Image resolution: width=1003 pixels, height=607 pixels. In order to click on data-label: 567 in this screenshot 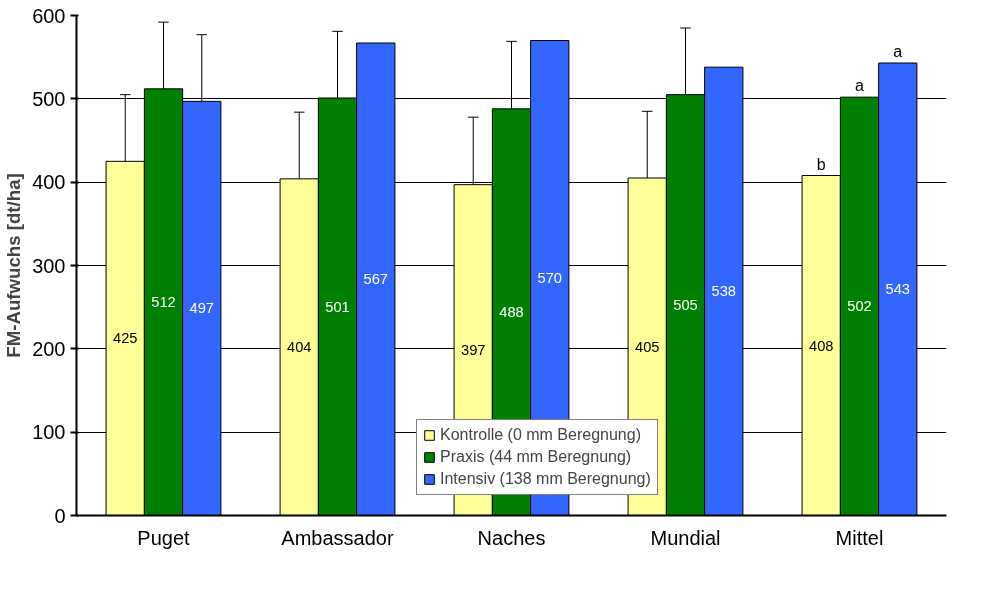, I will do `click(376, 279)`.